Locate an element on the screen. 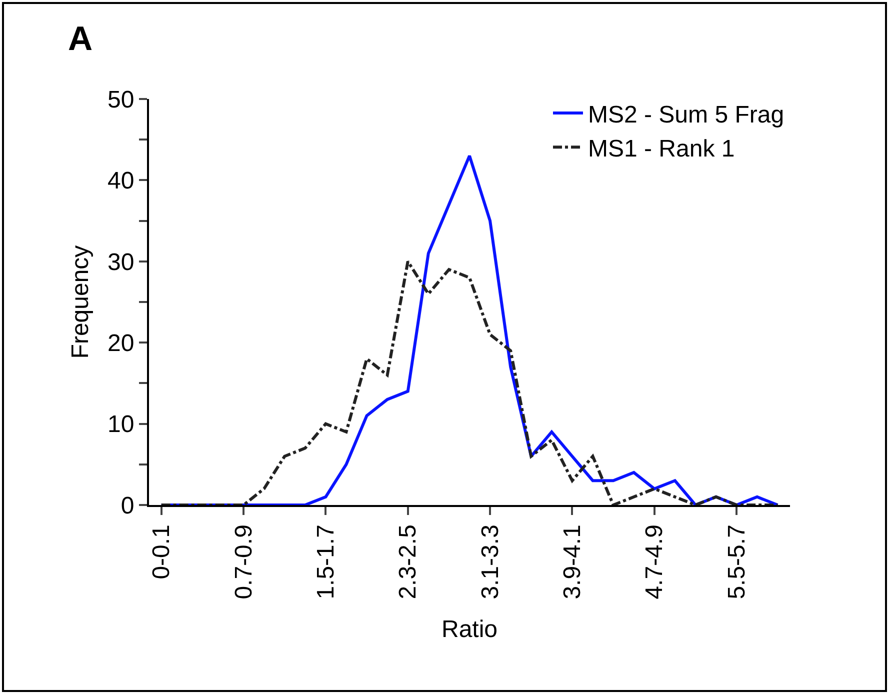 The height and width of the screenshot is (698, 893). x-tick-label: 1.5-1.7 is located at coordinates (326, 562).